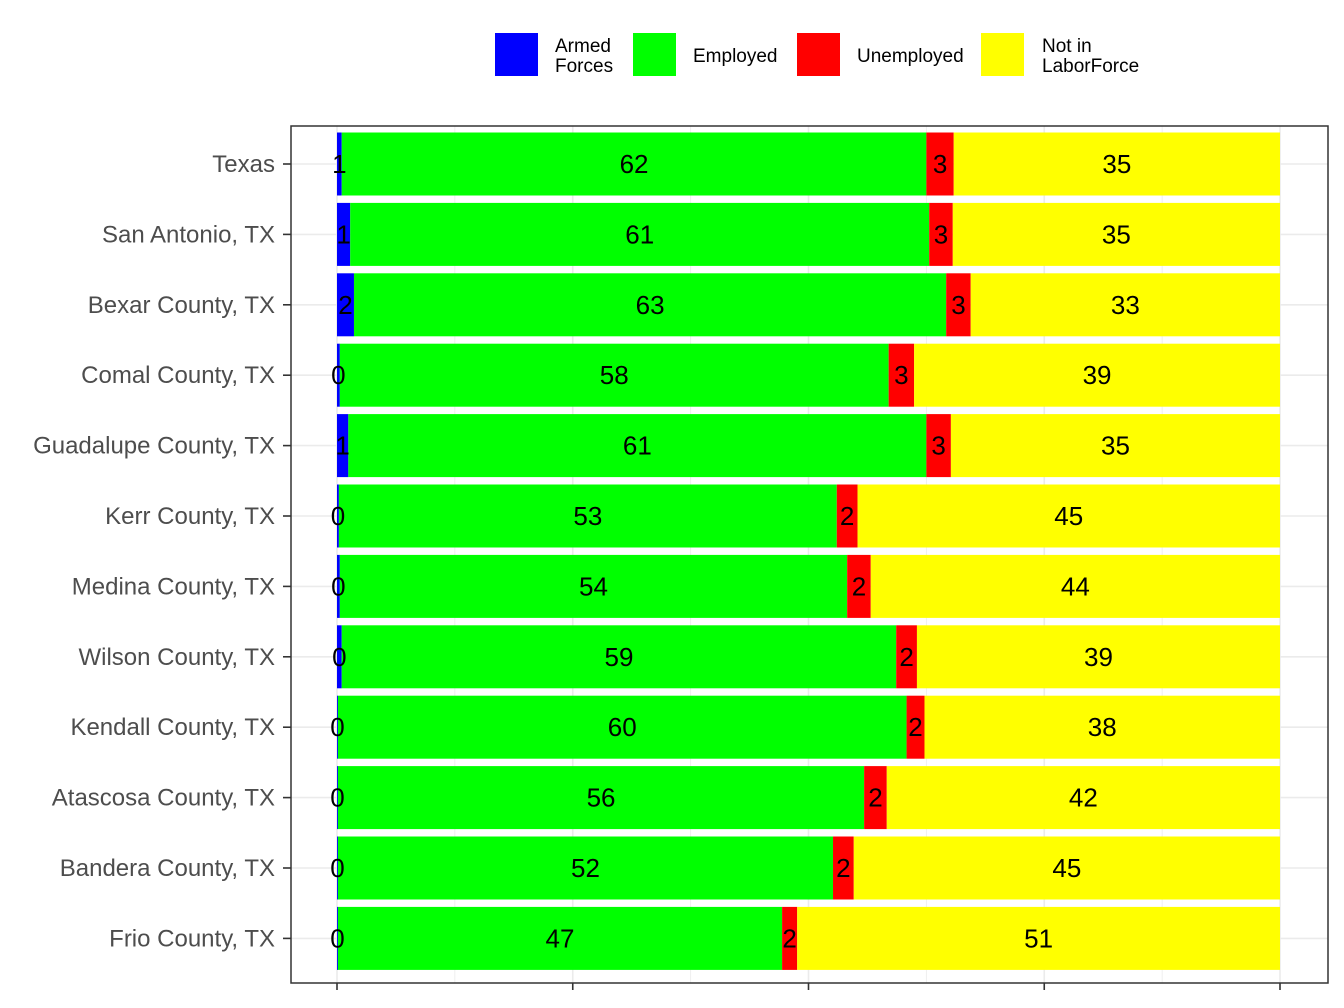  I want to click on bar-label-not-in-laborforce: 33, so click(1125, 305).